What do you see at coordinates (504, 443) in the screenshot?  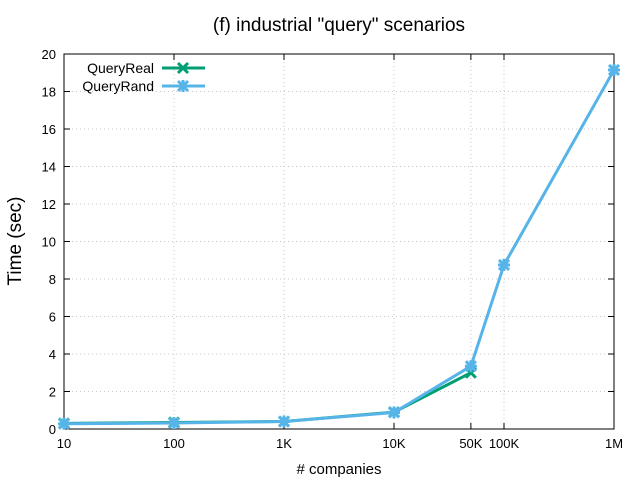 I see `x-tick-label: 100K` at bounding box center [504, 443].